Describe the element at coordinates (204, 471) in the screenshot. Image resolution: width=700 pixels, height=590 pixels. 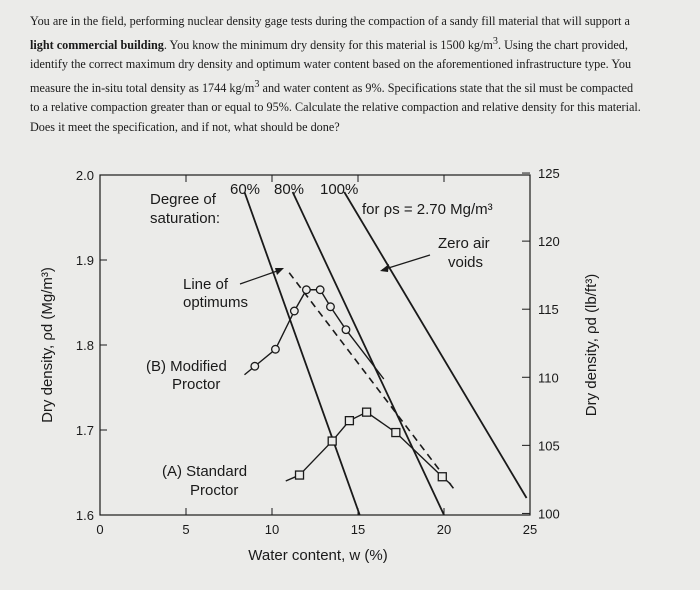
I see `standard-proctor-label-1: (A) Standard` at that location.